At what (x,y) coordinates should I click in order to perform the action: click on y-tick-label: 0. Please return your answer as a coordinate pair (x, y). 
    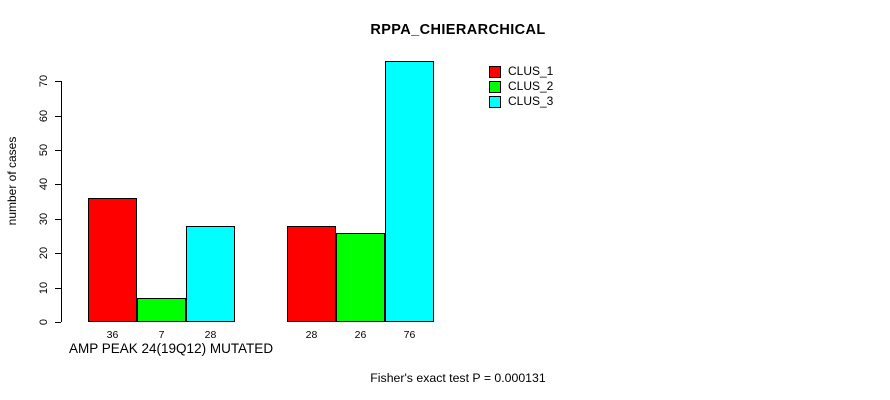
    Looking at the image, I should click on (44, 322).